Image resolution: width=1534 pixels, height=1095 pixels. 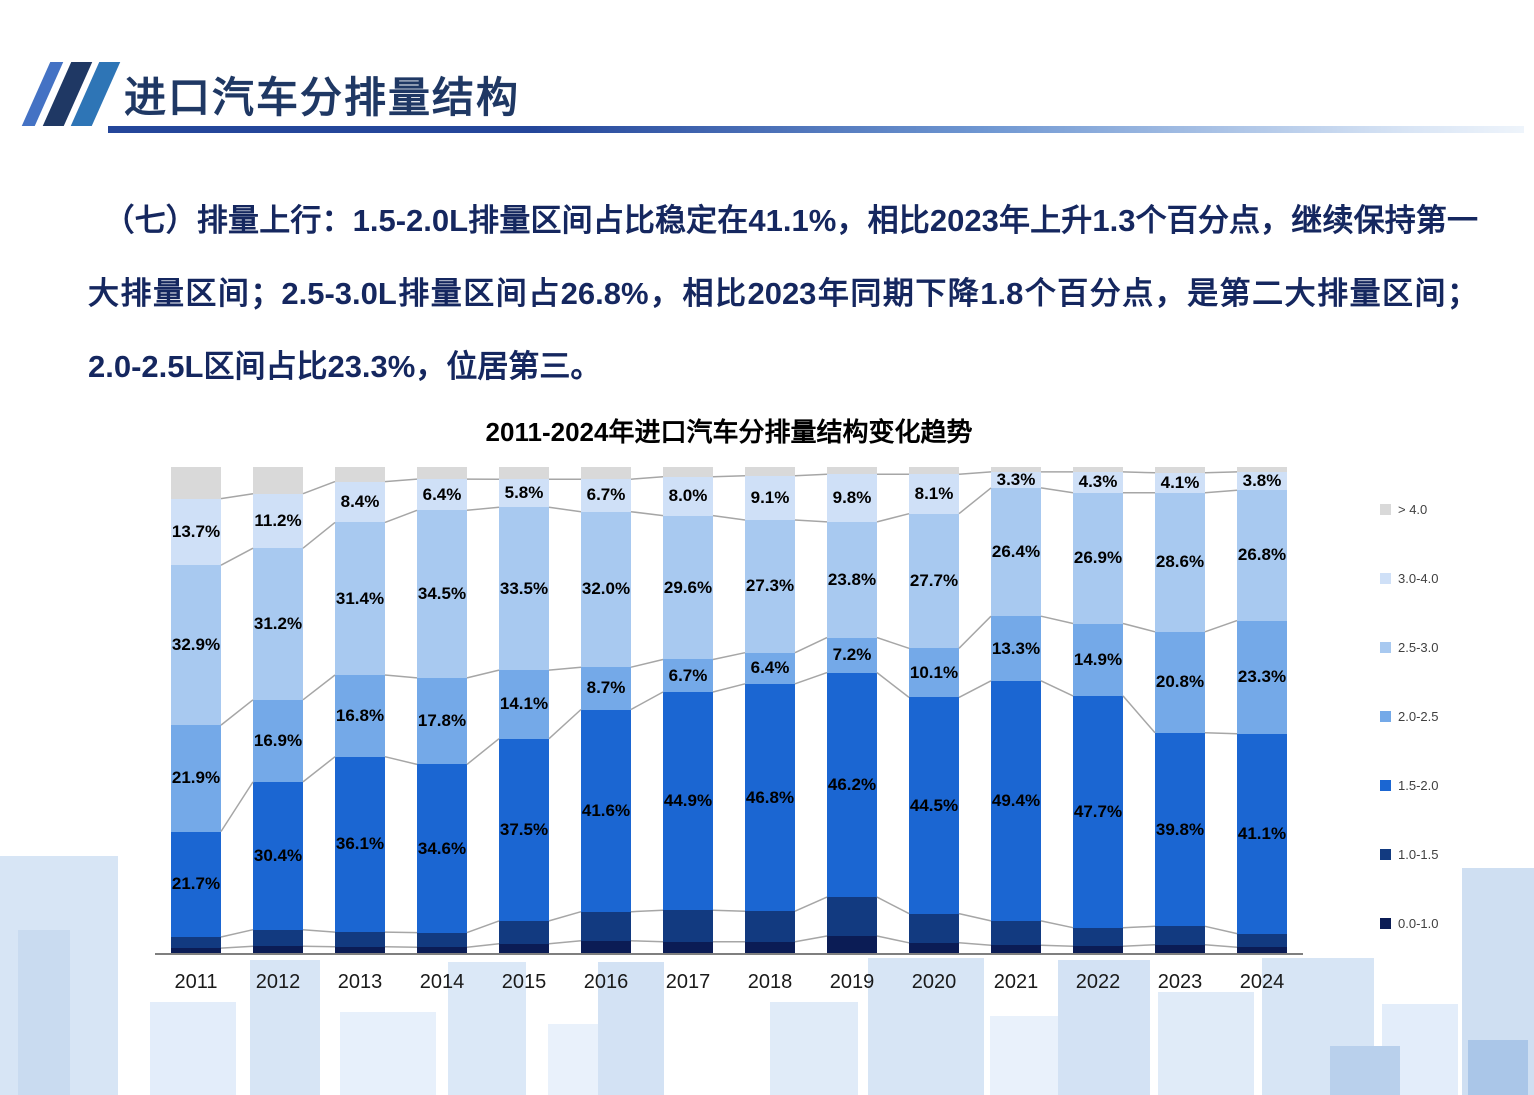 I want to click on bar-data-label: 20.8%, so click(x=1180, y=682).